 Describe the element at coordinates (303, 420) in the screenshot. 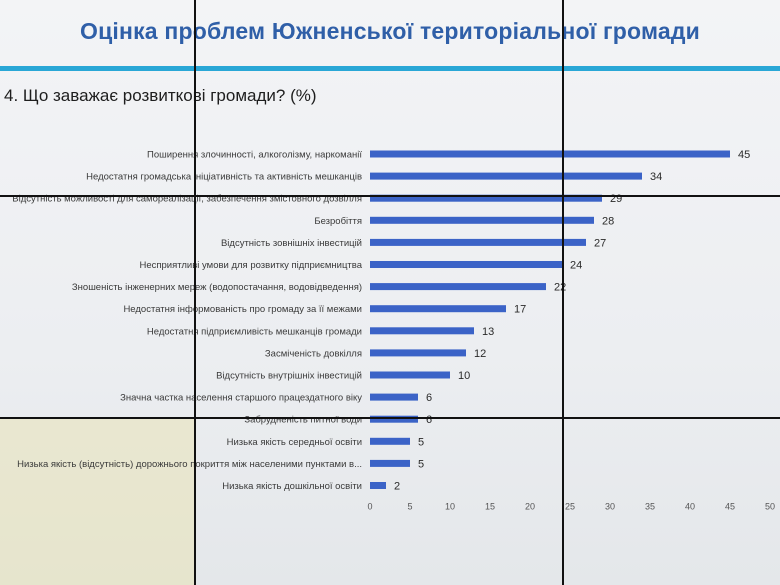

I see `category-label: Забрудненість питної води` at that location.